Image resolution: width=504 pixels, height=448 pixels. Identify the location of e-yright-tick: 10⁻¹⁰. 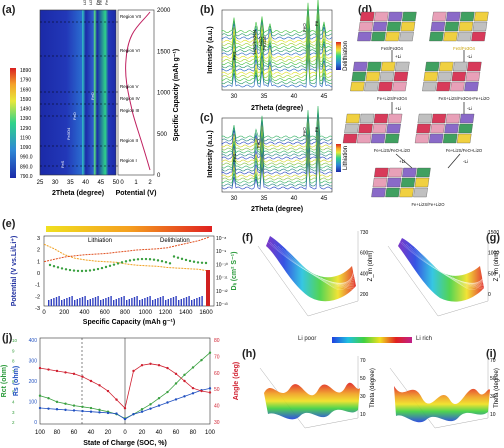
(222, 265).